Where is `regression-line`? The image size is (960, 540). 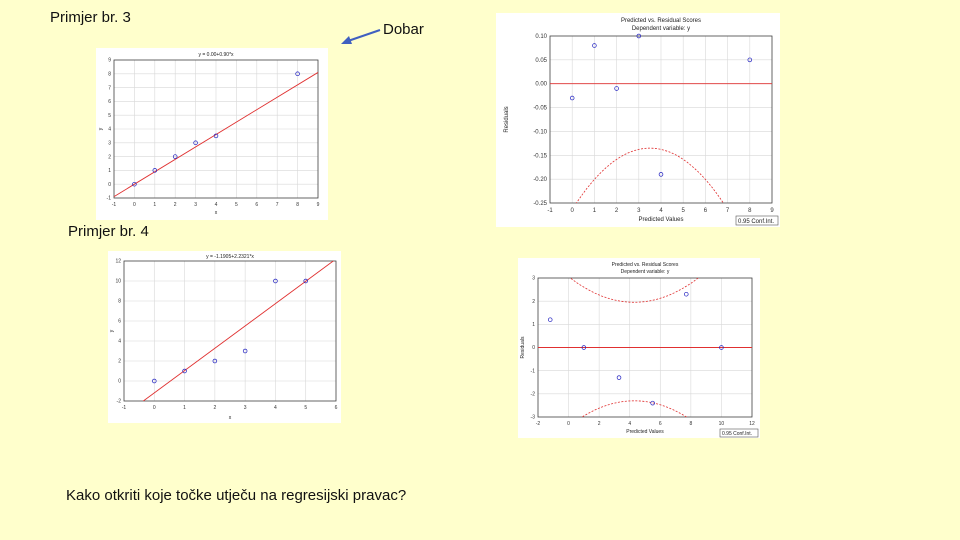
regression-line is located at coordinates (216, 135).